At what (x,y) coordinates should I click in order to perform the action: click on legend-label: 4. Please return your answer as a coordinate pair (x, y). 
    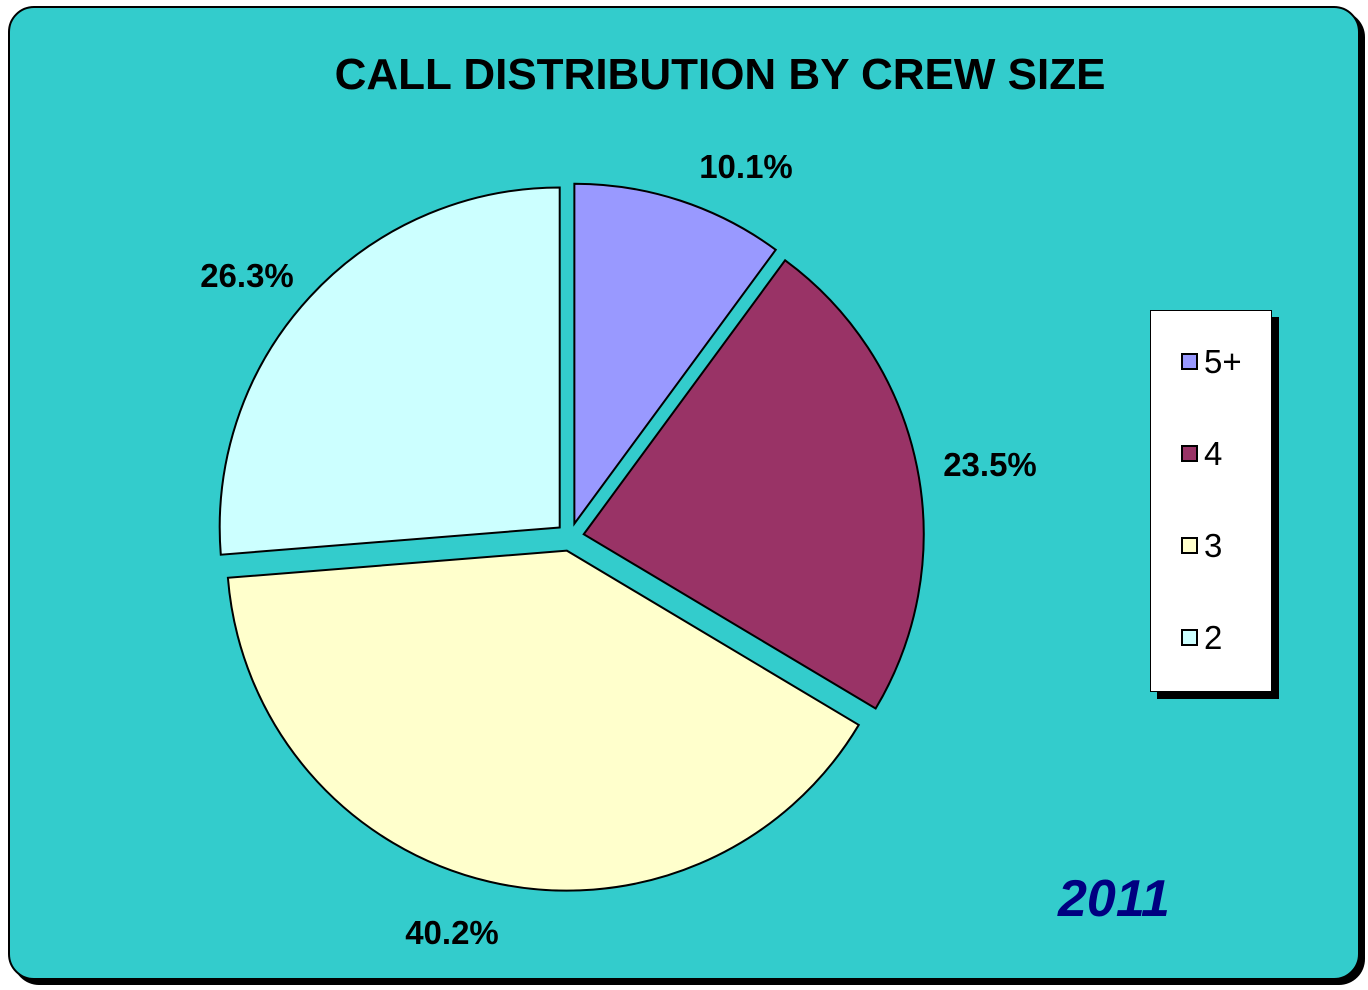
    Looking at the image, I should click on (1213, 453).